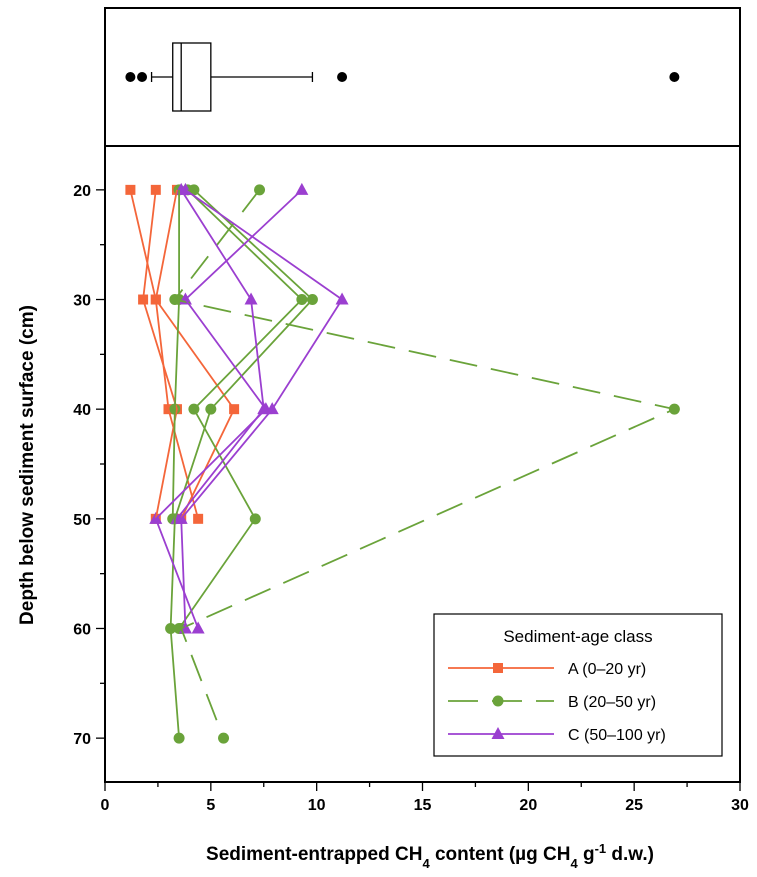  I want to click on box-iqr, so click(192, 77).